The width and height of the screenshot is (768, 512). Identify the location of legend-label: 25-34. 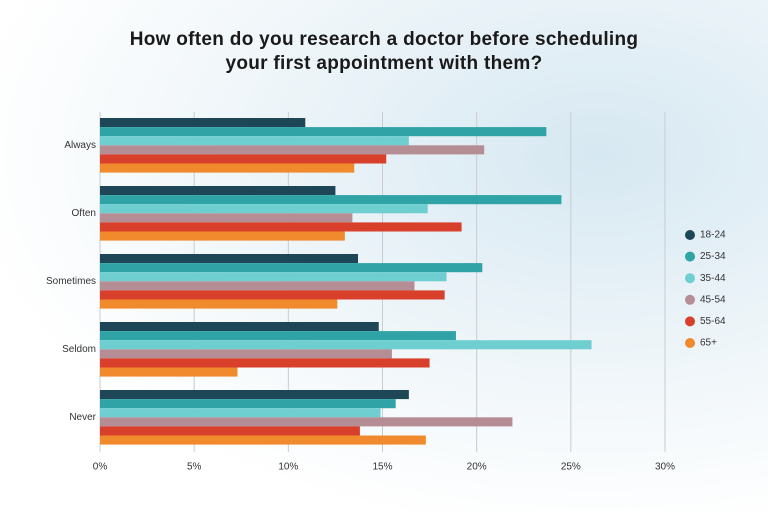
(713, 256).